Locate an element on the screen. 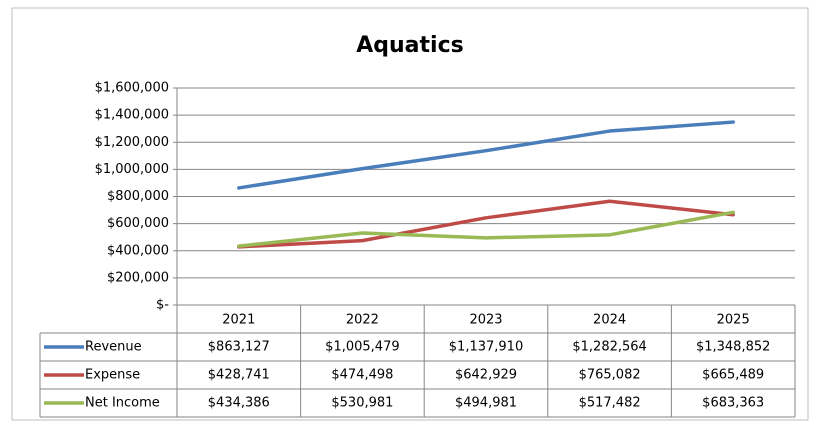  y-tick-label: $600,000 is located at coordinates (138, 223).